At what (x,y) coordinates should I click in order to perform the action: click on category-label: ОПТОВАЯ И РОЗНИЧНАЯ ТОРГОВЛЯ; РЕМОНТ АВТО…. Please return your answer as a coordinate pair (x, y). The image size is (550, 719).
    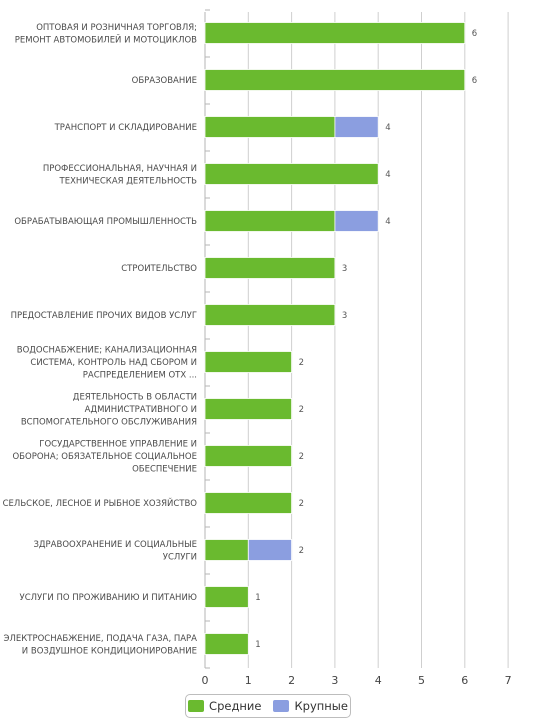
    Looking at the image, I should click on (106, 34).